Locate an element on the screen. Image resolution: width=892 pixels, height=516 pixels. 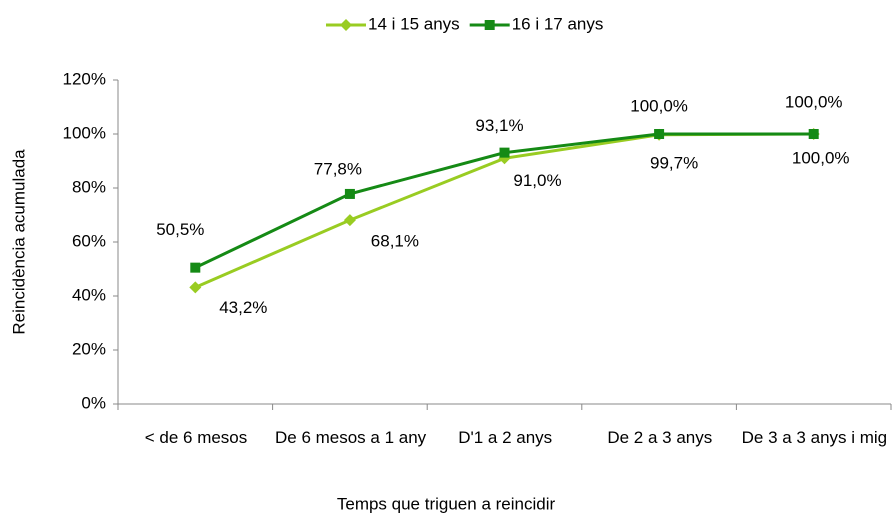
data-label: 50,5% is located at coordinates (180, 229).